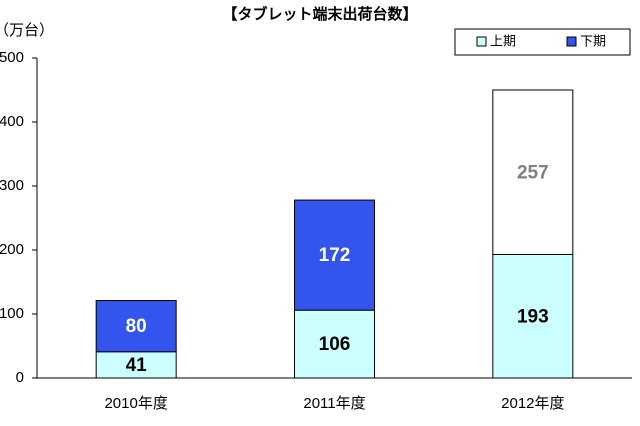  I want to click on data-label: 172, so click(335, 255).